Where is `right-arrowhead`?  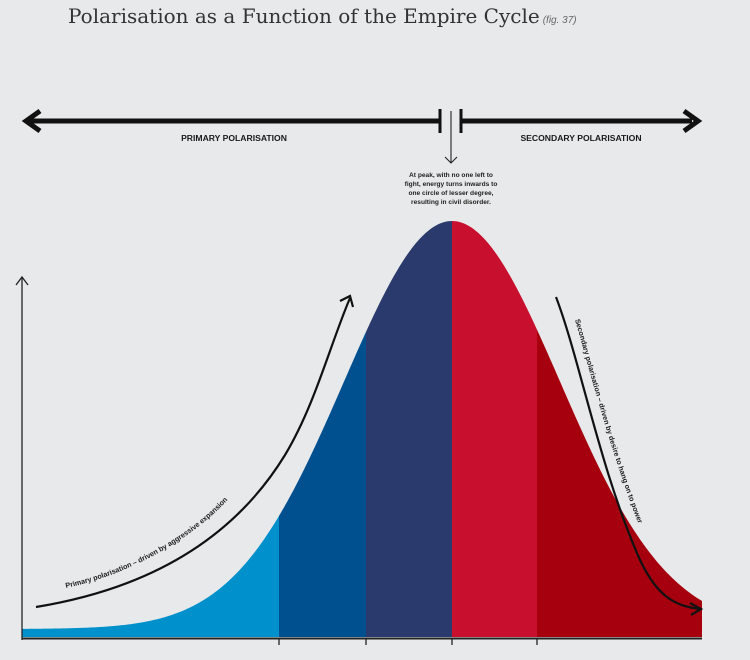
right-arrowhead is located at coordinates (692, 121).